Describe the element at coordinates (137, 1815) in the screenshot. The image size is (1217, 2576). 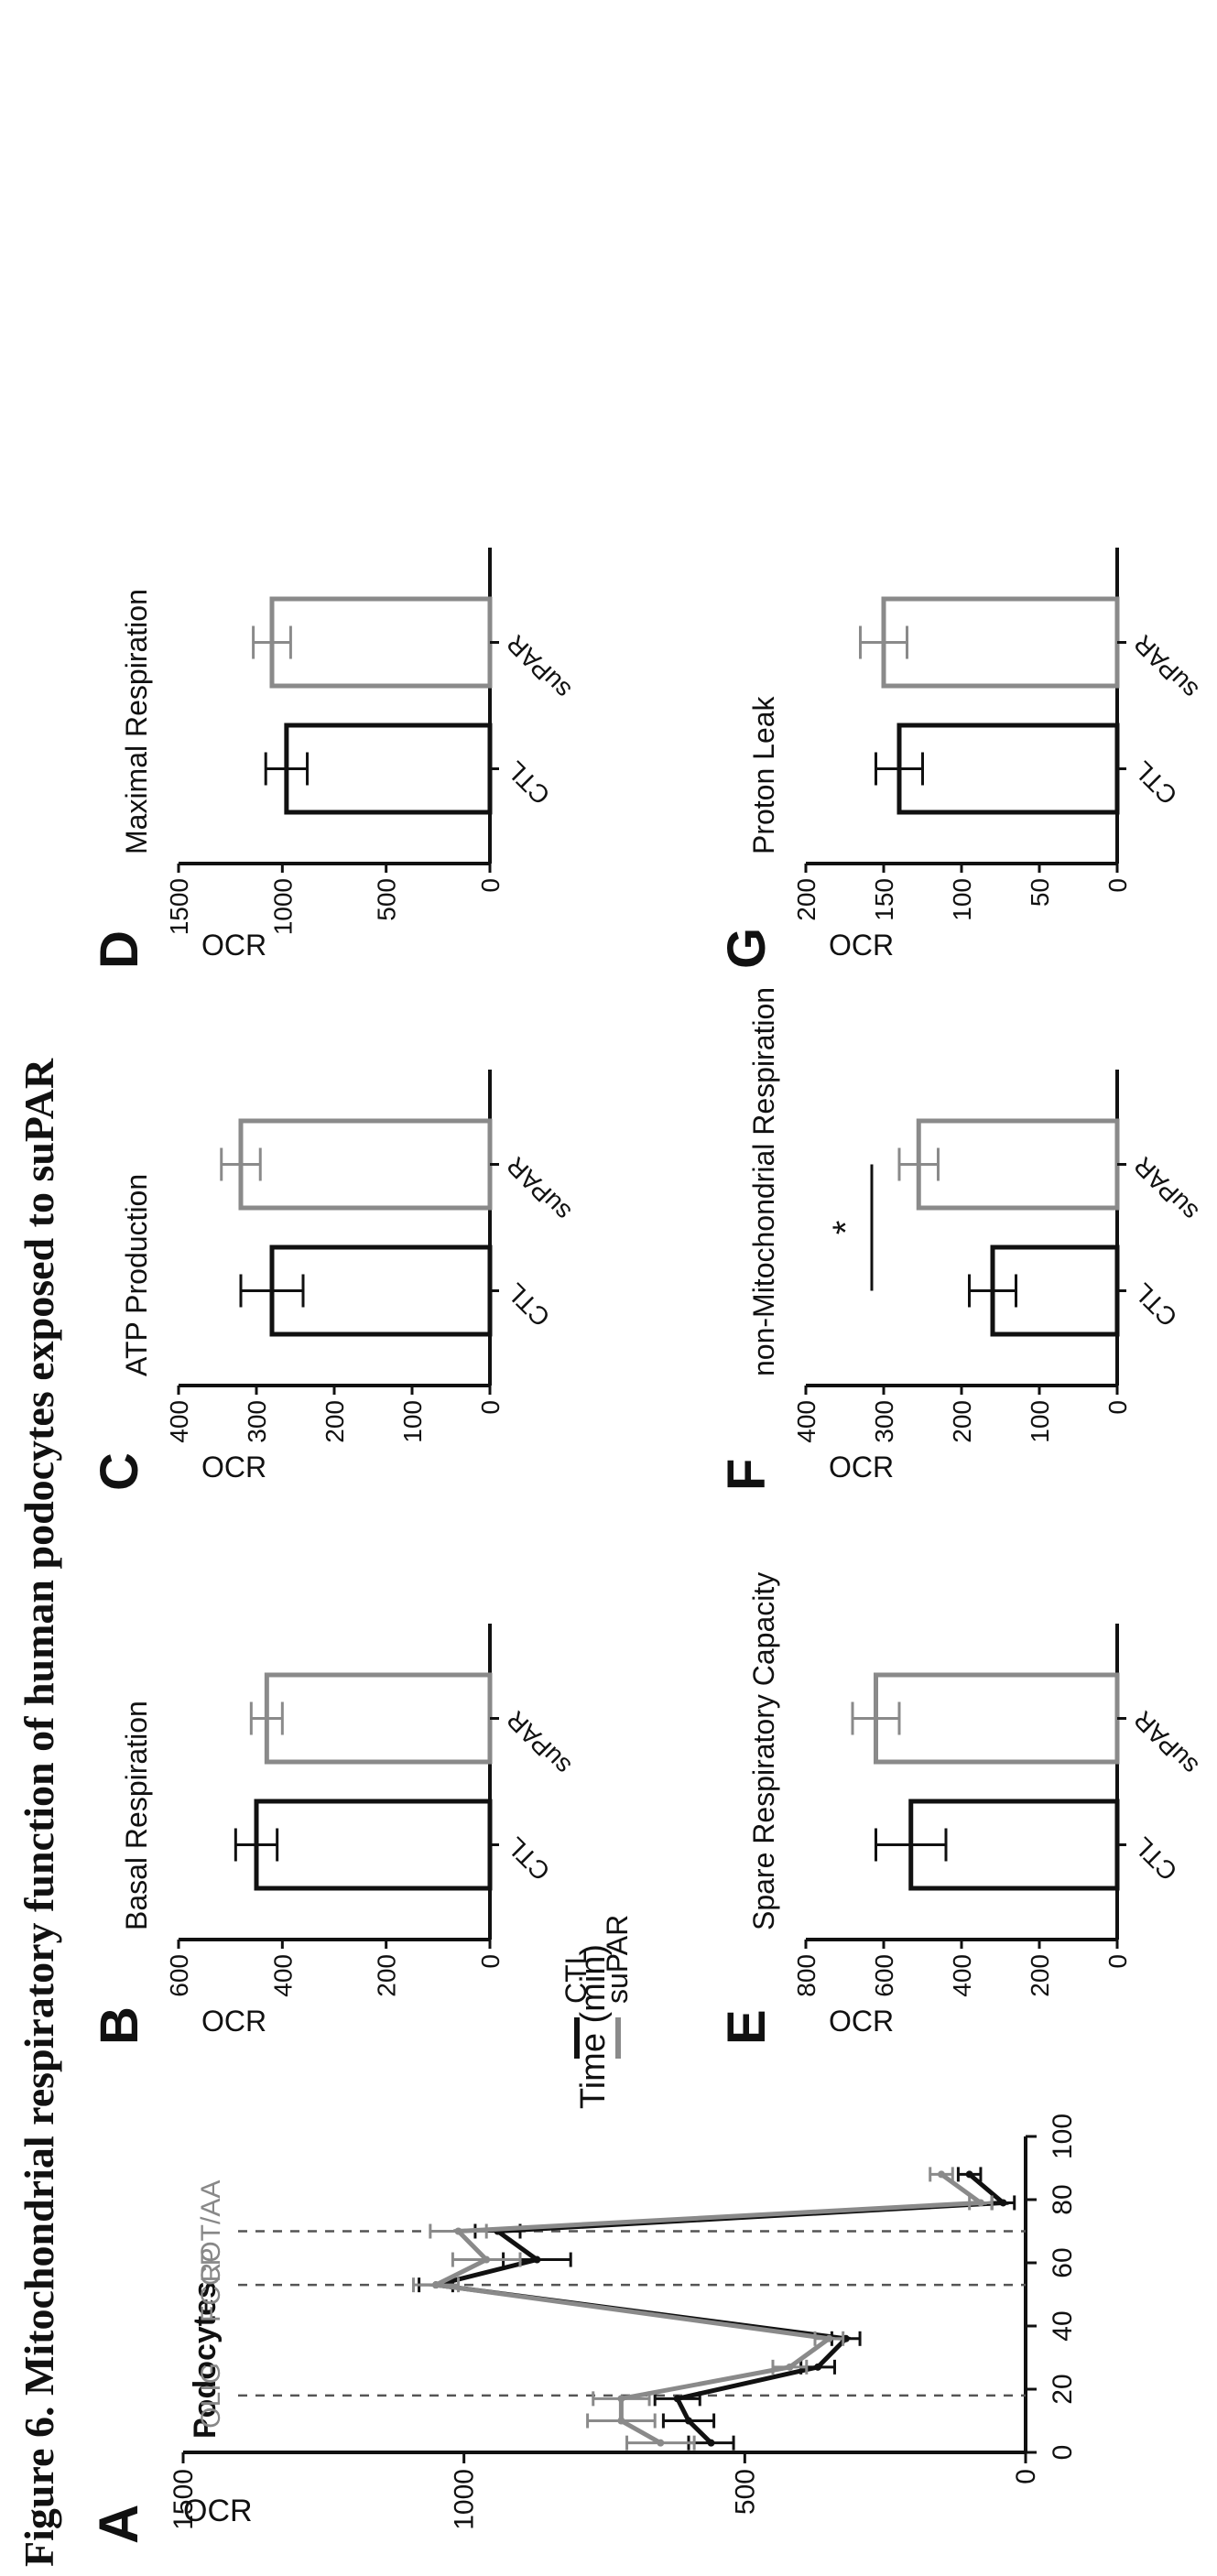
I see `chart-title: Basal Respiration` at that location.